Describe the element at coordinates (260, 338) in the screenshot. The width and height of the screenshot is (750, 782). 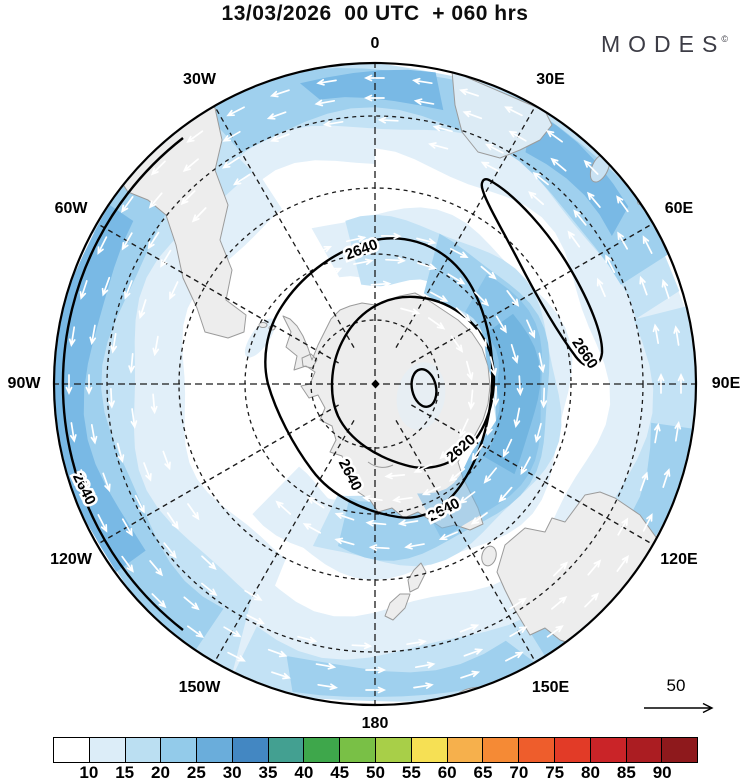
I see `shading-patch` at that location.